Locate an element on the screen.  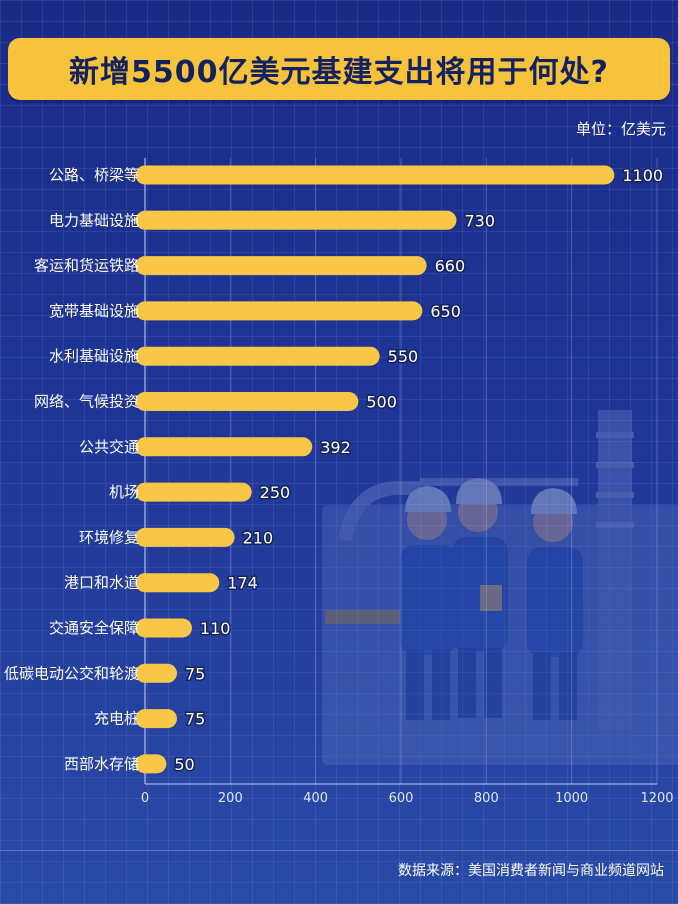
category-label: 机场 is located at coordinates (124, 492).